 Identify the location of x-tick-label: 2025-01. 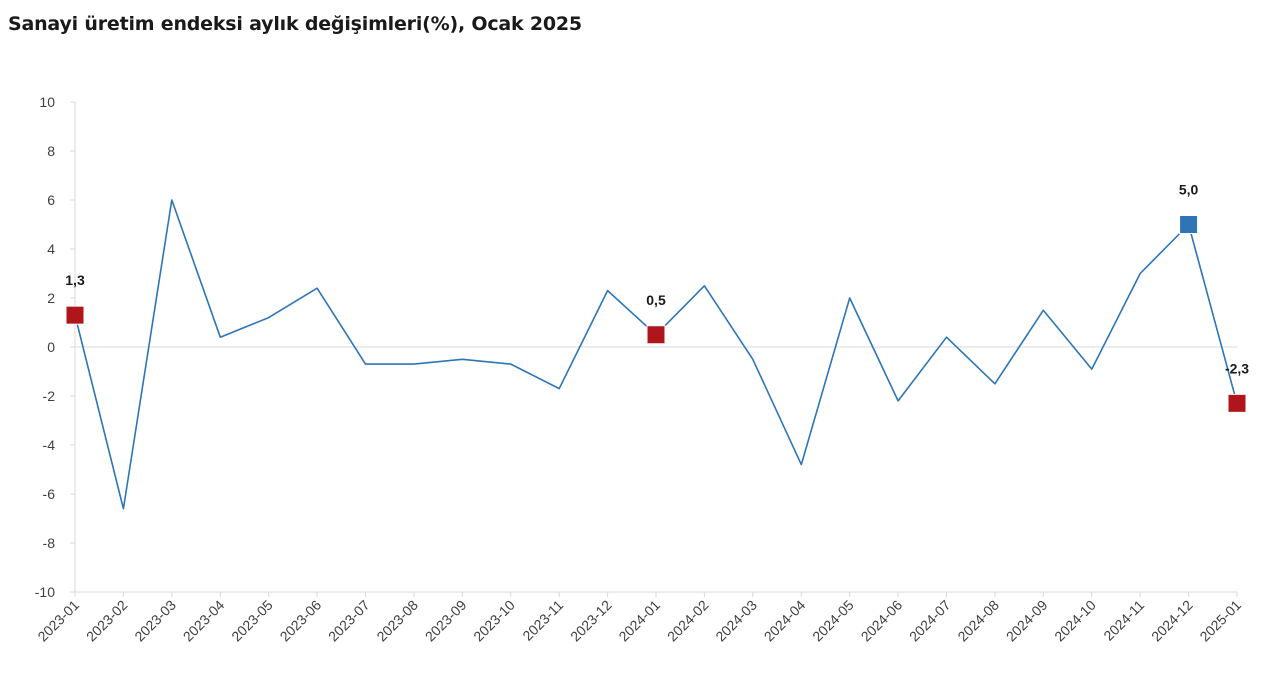
(1220, 621).